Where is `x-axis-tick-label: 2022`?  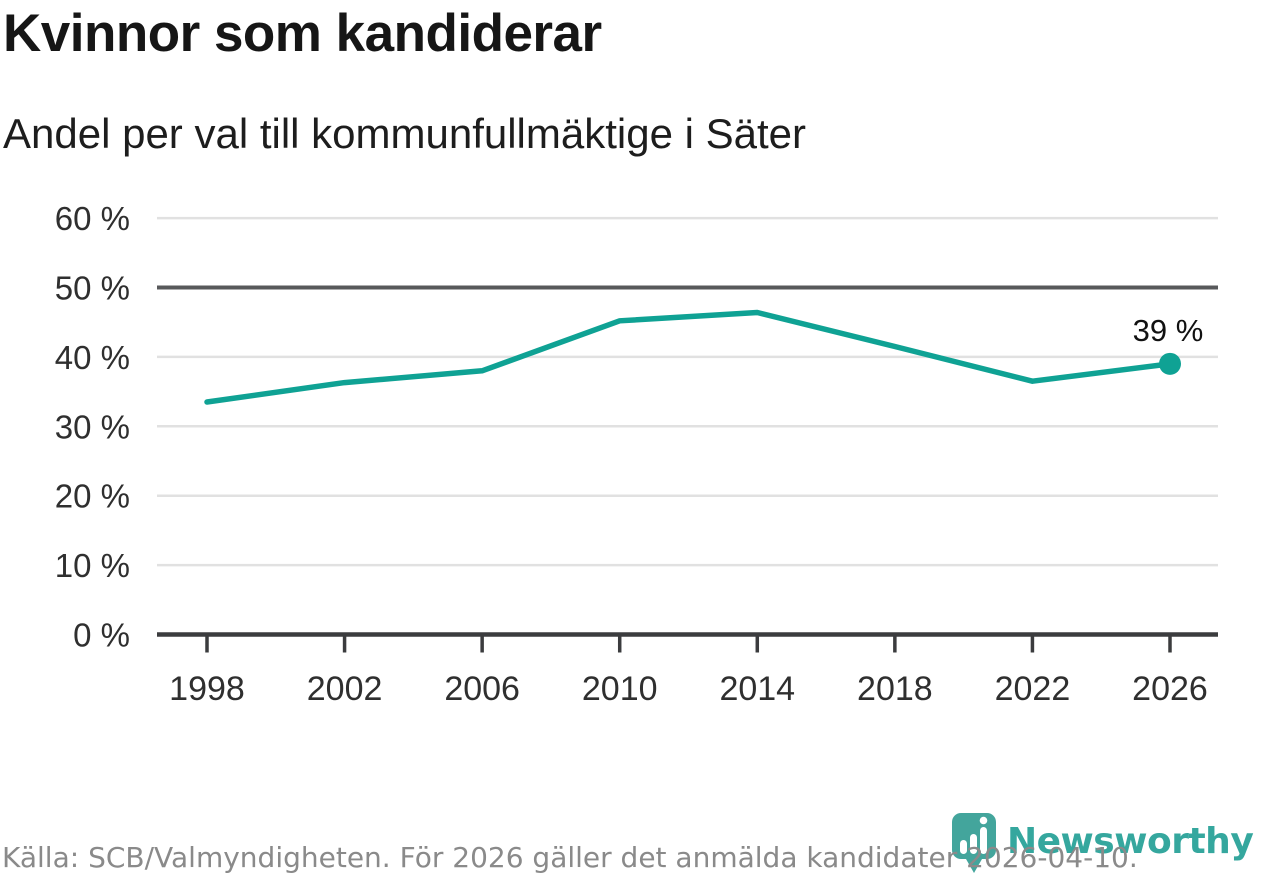 x-axis-tick-label: 2022 is located at coordinates (1033, 689).